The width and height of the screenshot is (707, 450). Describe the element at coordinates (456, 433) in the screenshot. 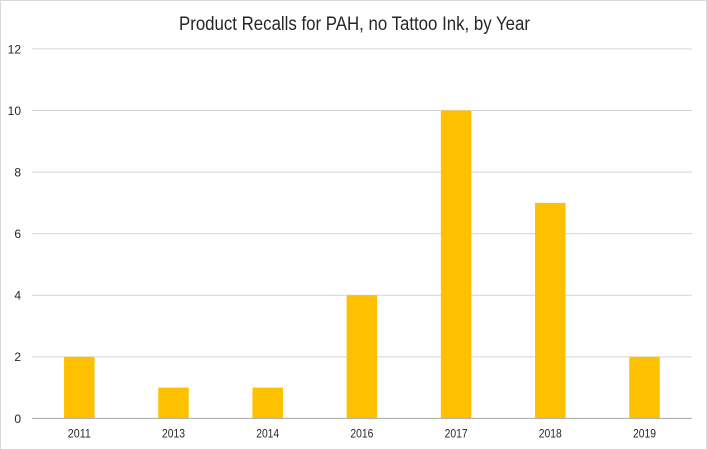

I see `svg-text: 2017` at that location.